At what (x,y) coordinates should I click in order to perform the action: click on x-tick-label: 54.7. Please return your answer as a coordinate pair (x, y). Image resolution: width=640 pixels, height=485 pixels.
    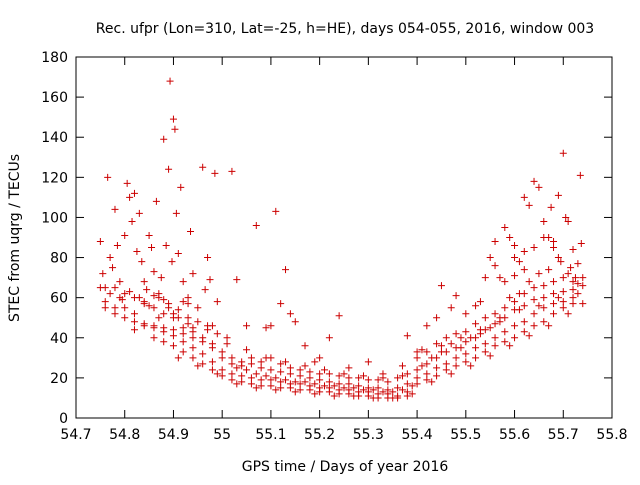
    Looking at the image, I should click on (75, 435).